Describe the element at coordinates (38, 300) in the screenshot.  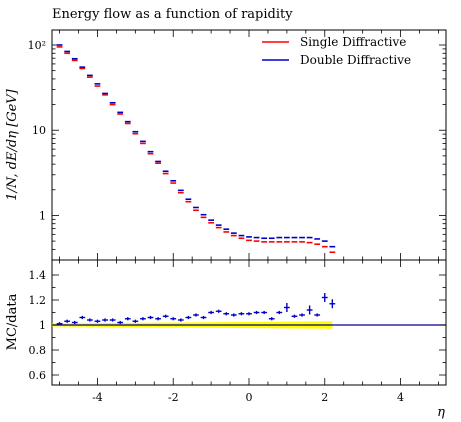
I see `ratio-tick-label: 1.2` at that location.